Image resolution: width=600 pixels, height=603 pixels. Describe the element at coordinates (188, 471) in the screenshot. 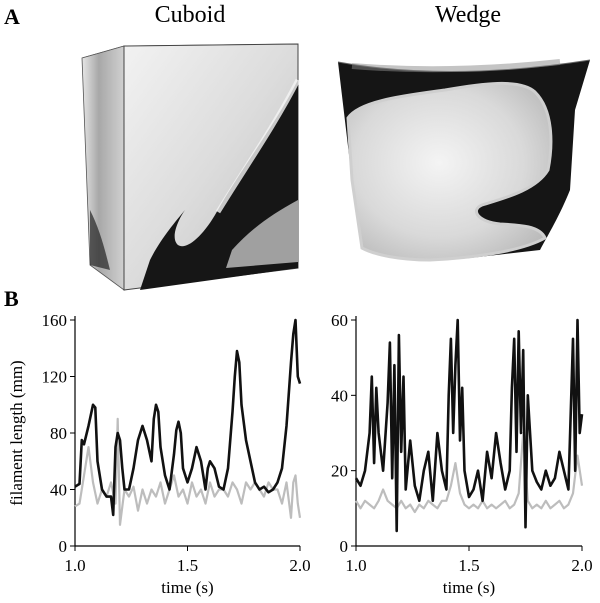

I see `left-series-gray` at that location.